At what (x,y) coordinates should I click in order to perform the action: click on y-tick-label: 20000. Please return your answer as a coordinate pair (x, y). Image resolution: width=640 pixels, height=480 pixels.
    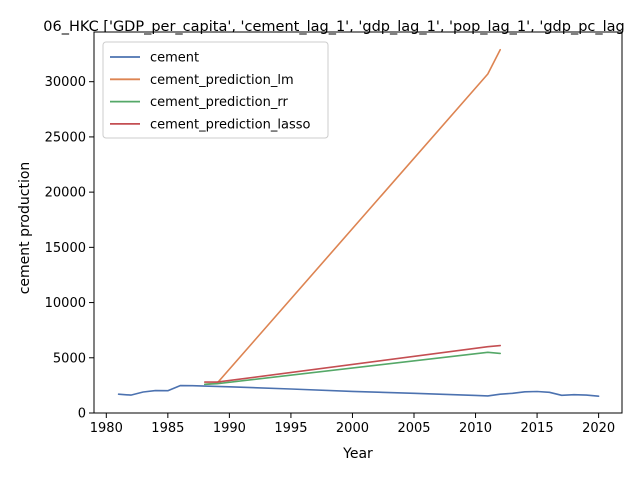
    Looking at the image, I should click on (65, 193).